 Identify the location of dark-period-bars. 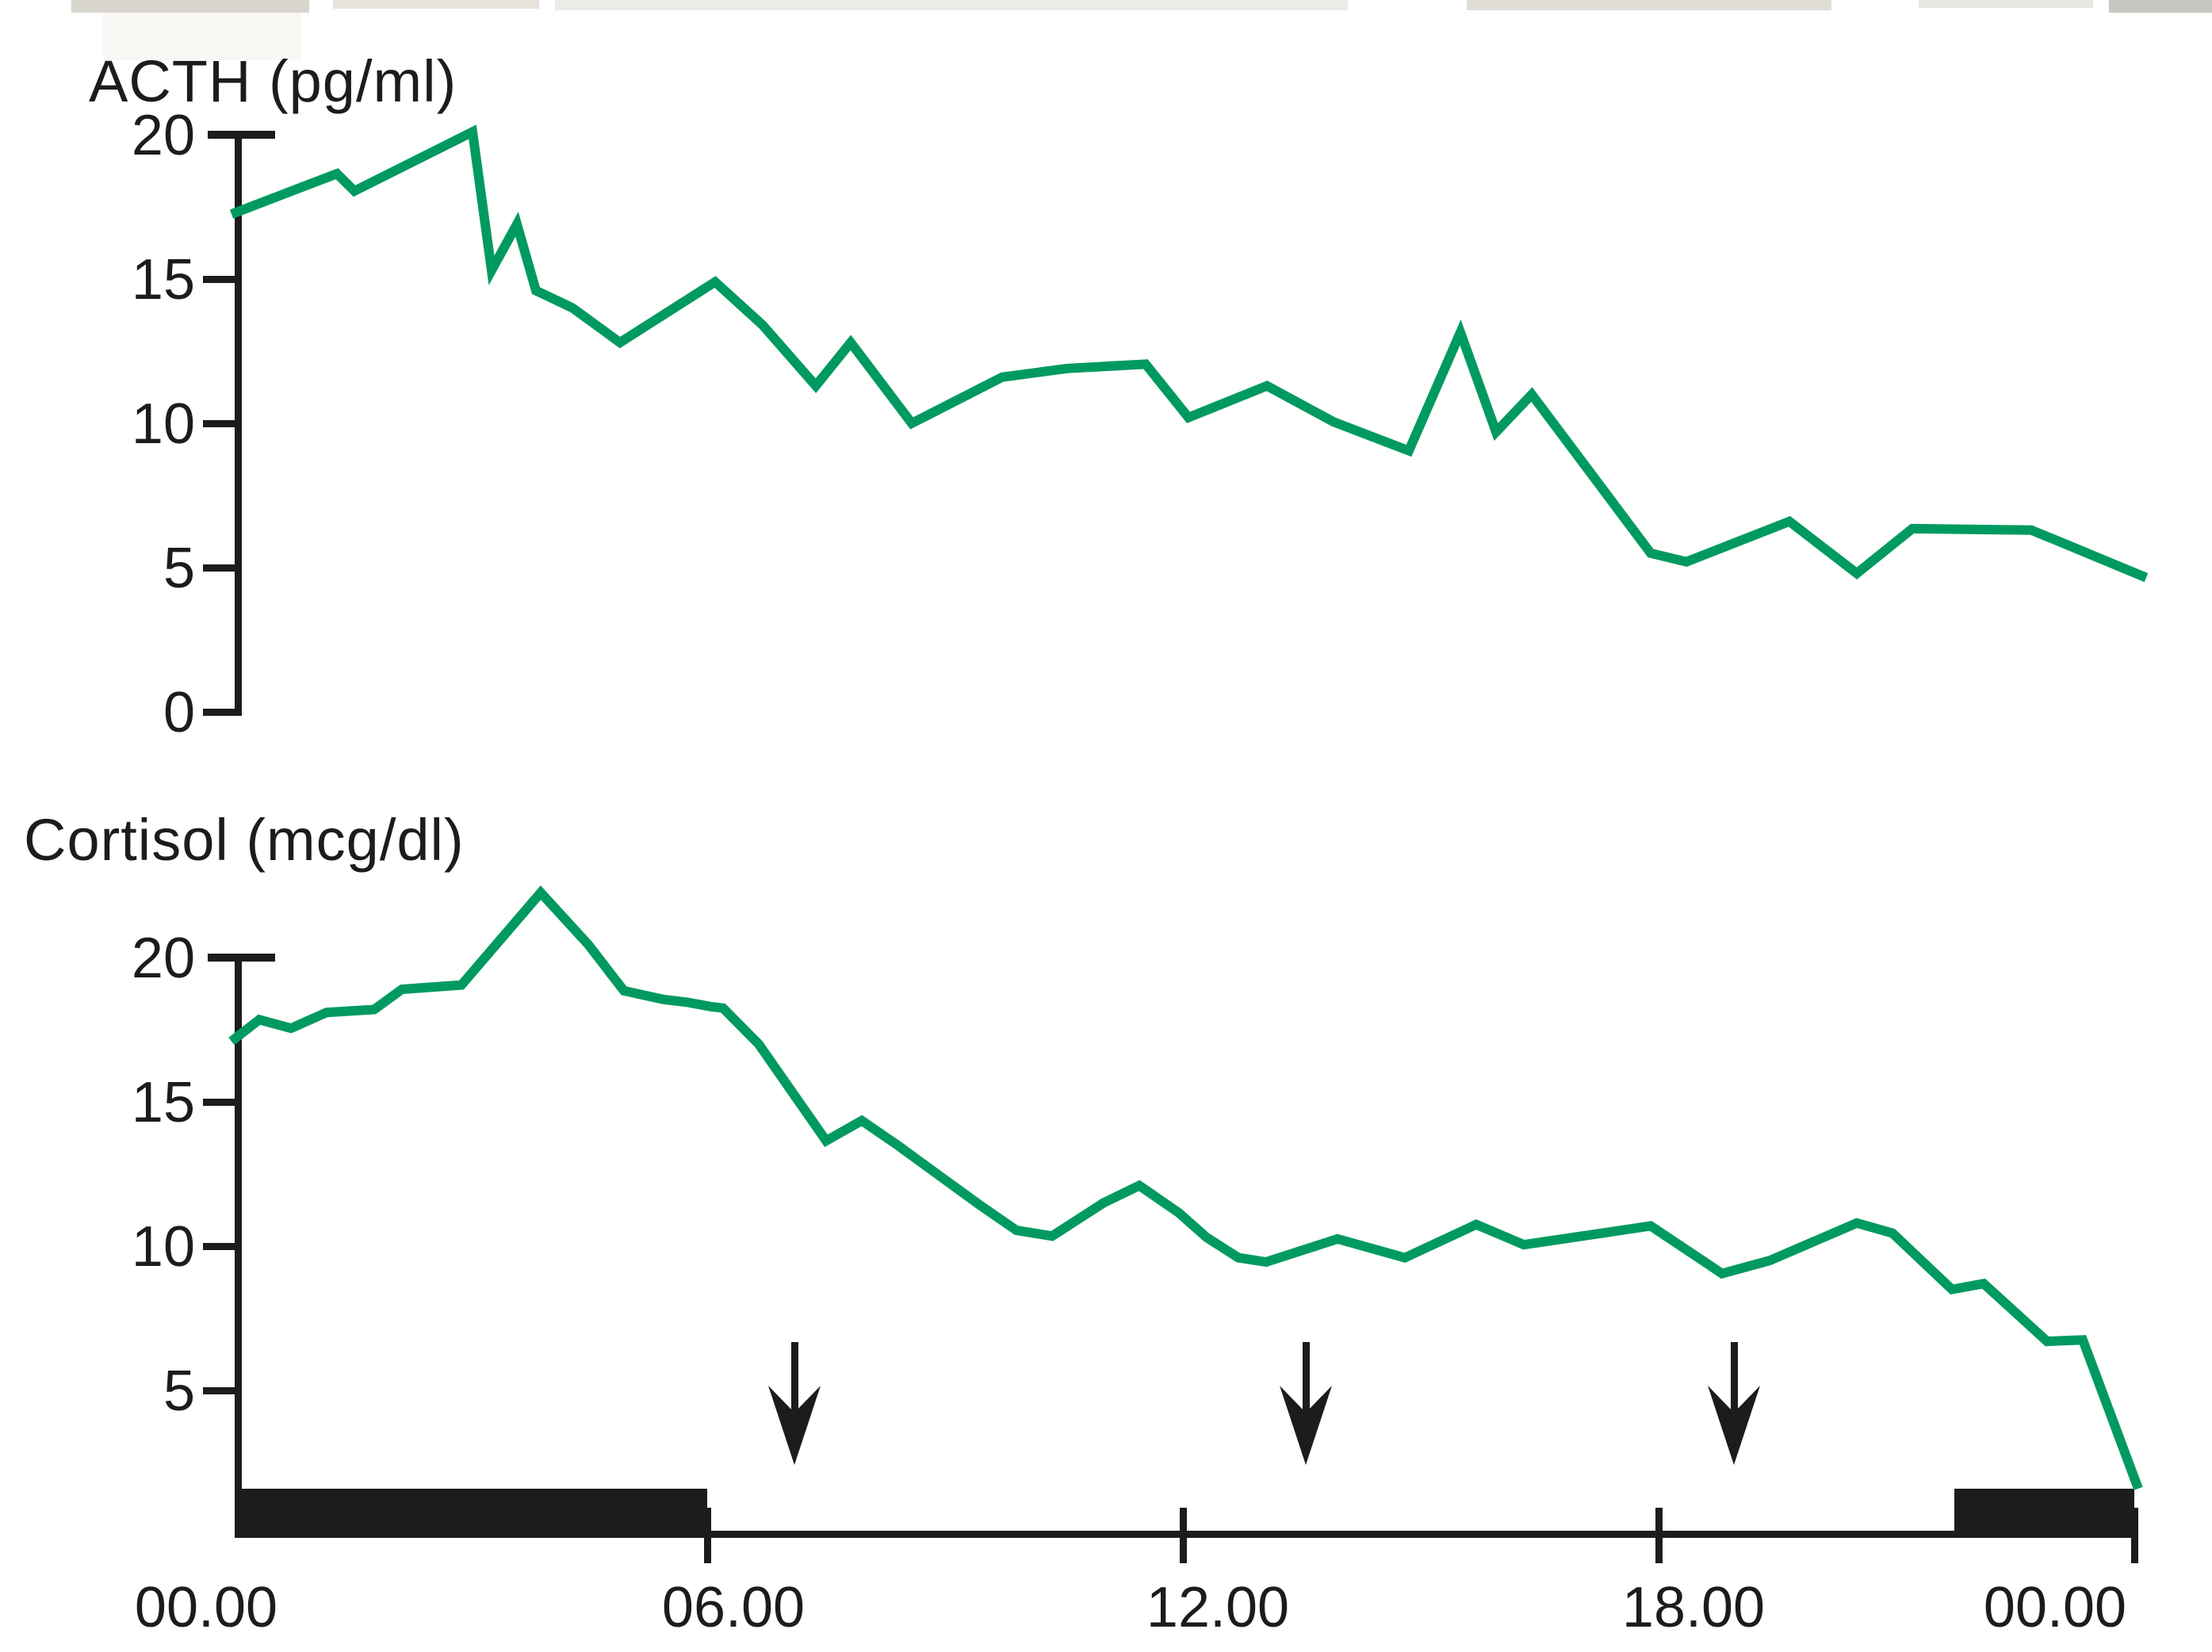
(1185, 1510).